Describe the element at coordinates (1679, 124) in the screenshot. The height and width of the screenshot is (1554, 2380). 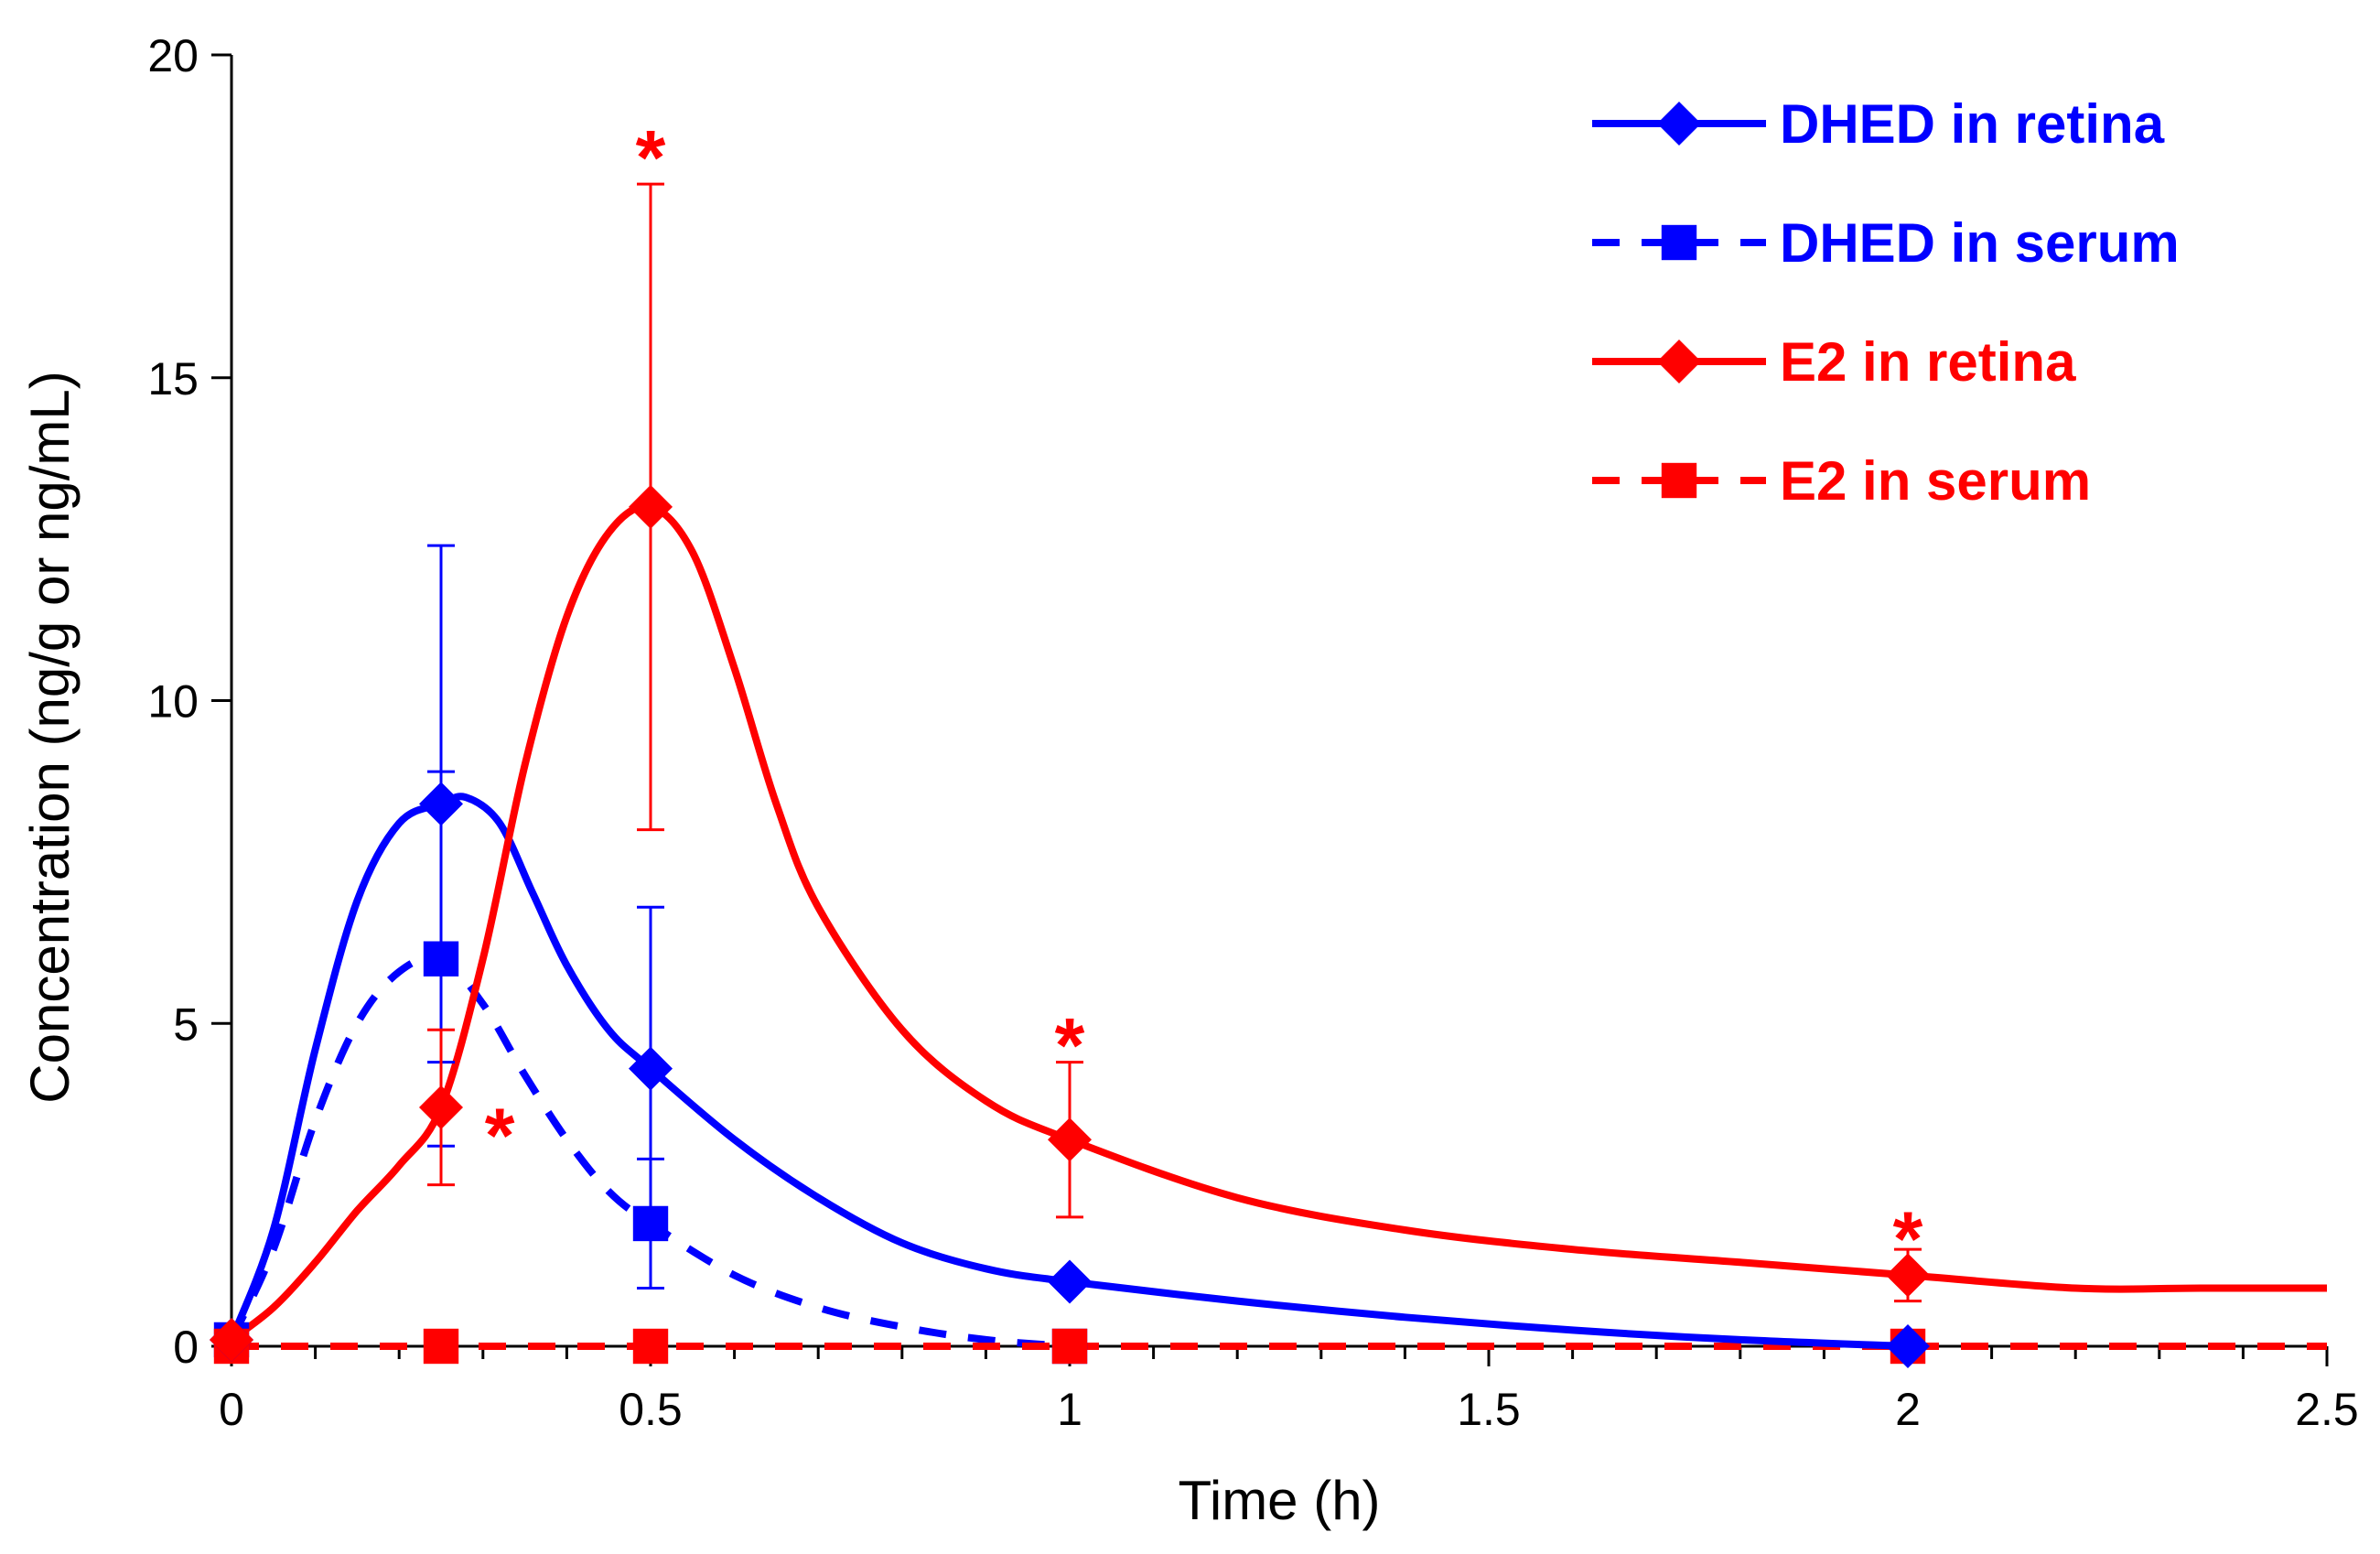
I see `legend-marker-dhed-in-retina` at that location.